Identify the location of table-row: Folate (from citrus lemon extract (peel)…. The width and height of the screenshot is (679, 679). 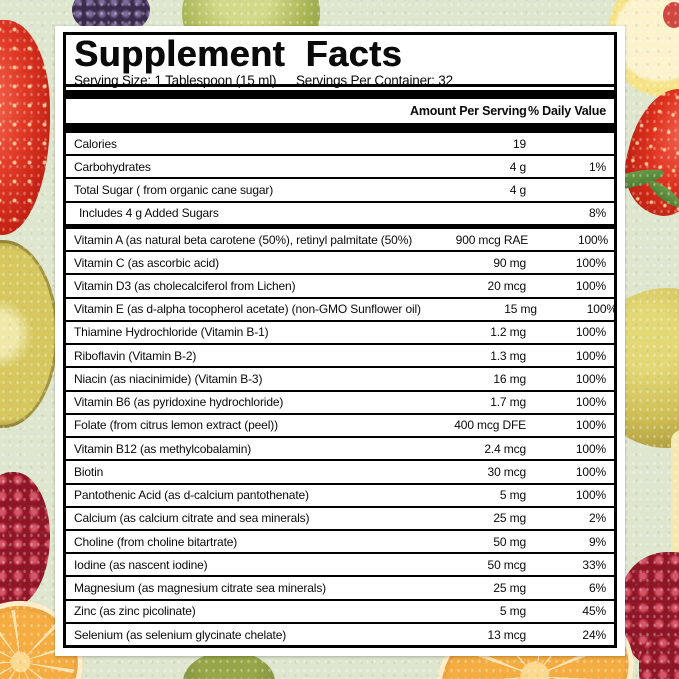
(340, 424).